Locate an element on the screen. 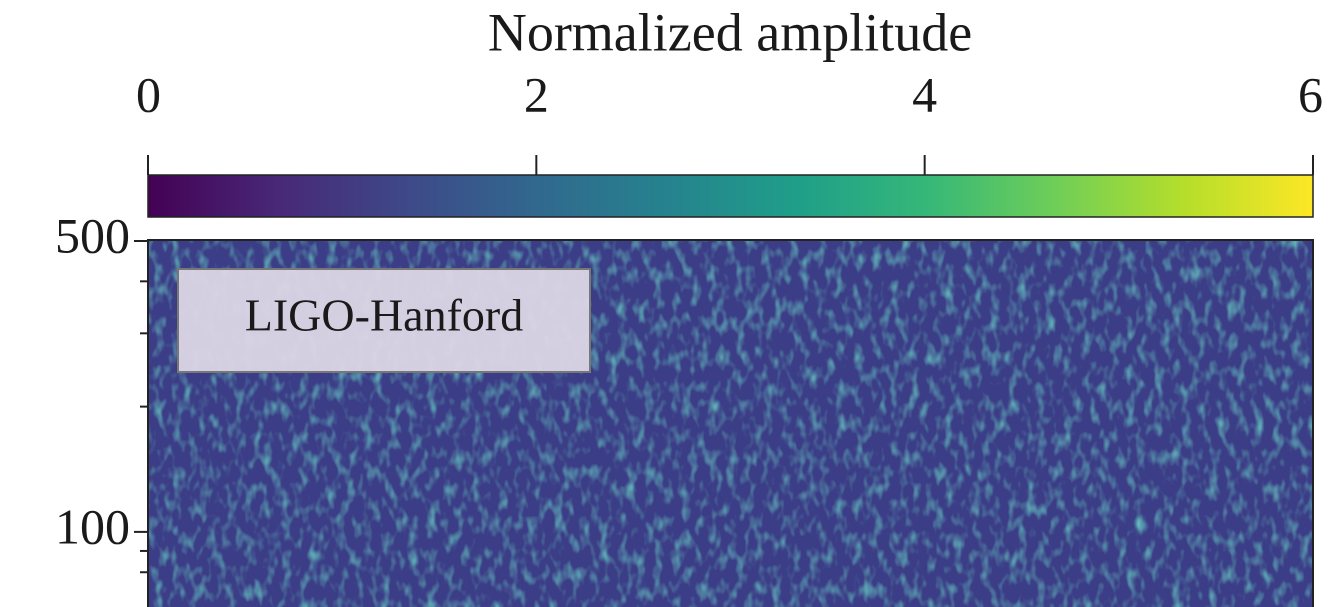 The width and height of the screenshot is (1335, 607). colorbar-tick-label: 2 is located at coordinates (536, 94).